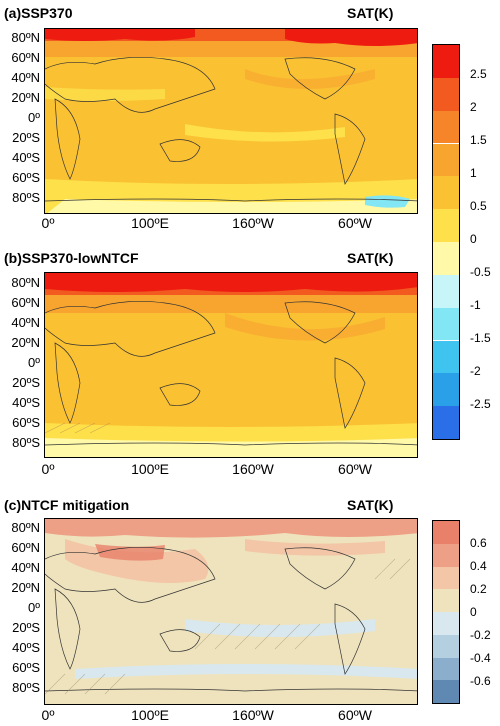  What do you see at coordinates (478, 543) in the screenshot?
I see `colorbar-label: 0.6` at bounding box center [478, 543].